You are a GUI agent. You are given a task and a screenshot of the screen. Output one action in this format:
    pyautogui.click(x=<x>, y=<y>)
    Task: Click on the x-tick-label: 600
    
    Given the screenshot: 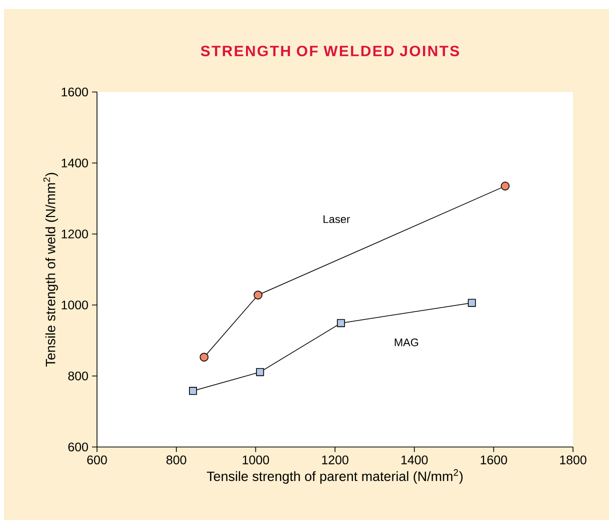 What is the action you would take?
    pyautogui.click(x=97, y=460)
    